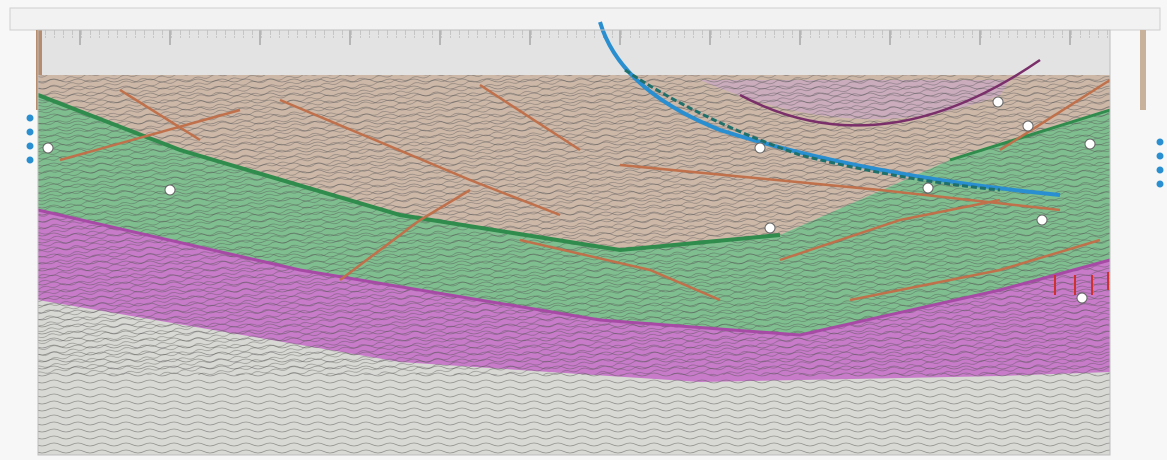  Describe the element at coordinates (585, 19) in the screenshot. I see `header-band` at that location.